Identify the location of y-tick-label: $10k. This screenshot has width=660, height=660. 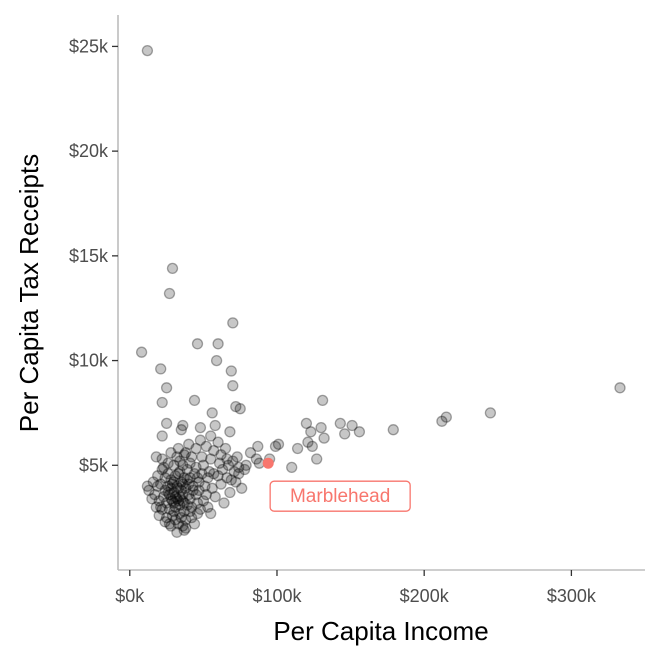
(89, 361).